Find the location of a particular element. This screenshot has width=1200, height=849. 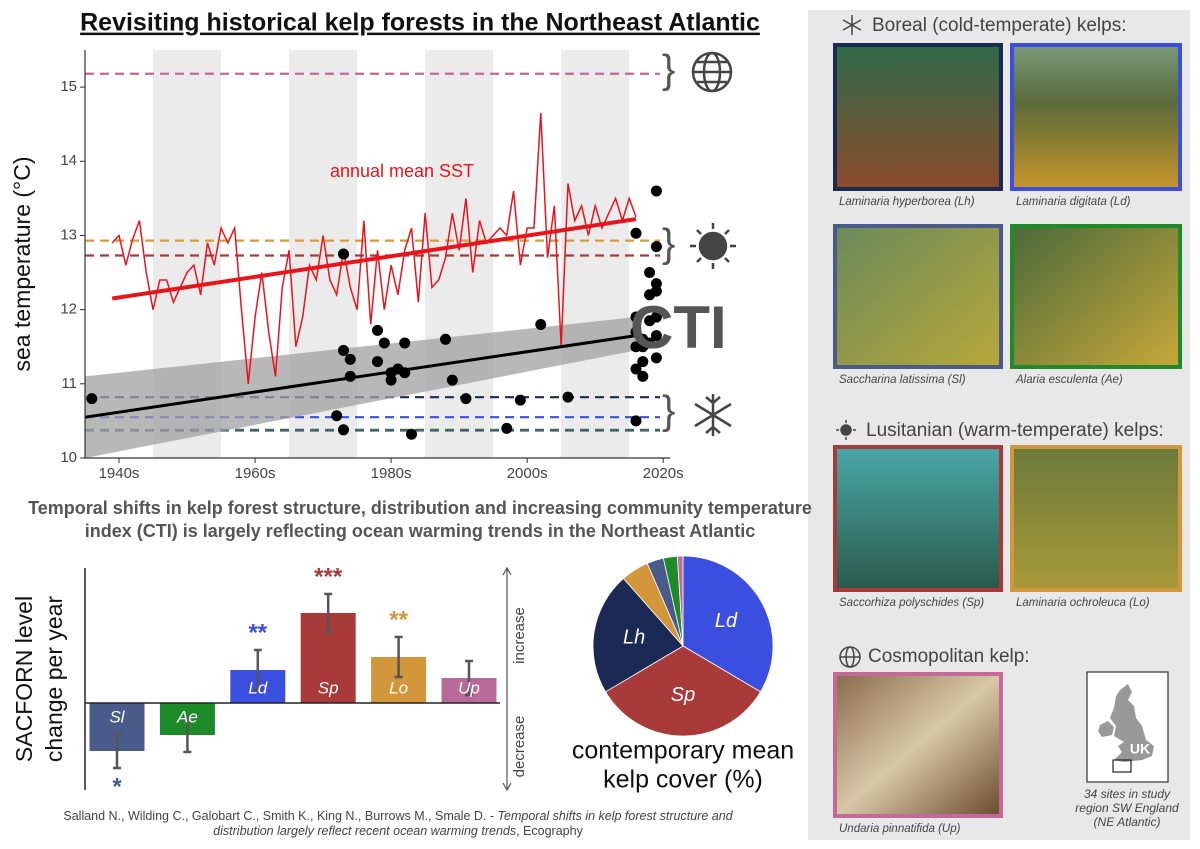

x-tick-label: 2000s is located at coordinates (527, 473).